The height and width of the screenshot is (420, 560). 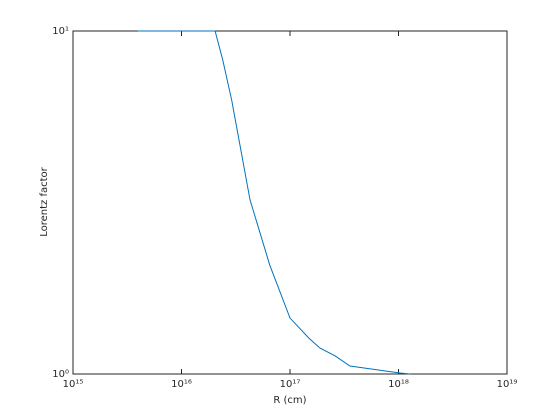 I want to click on y-tick-label: 10⁰, so click(x=60, y=374).